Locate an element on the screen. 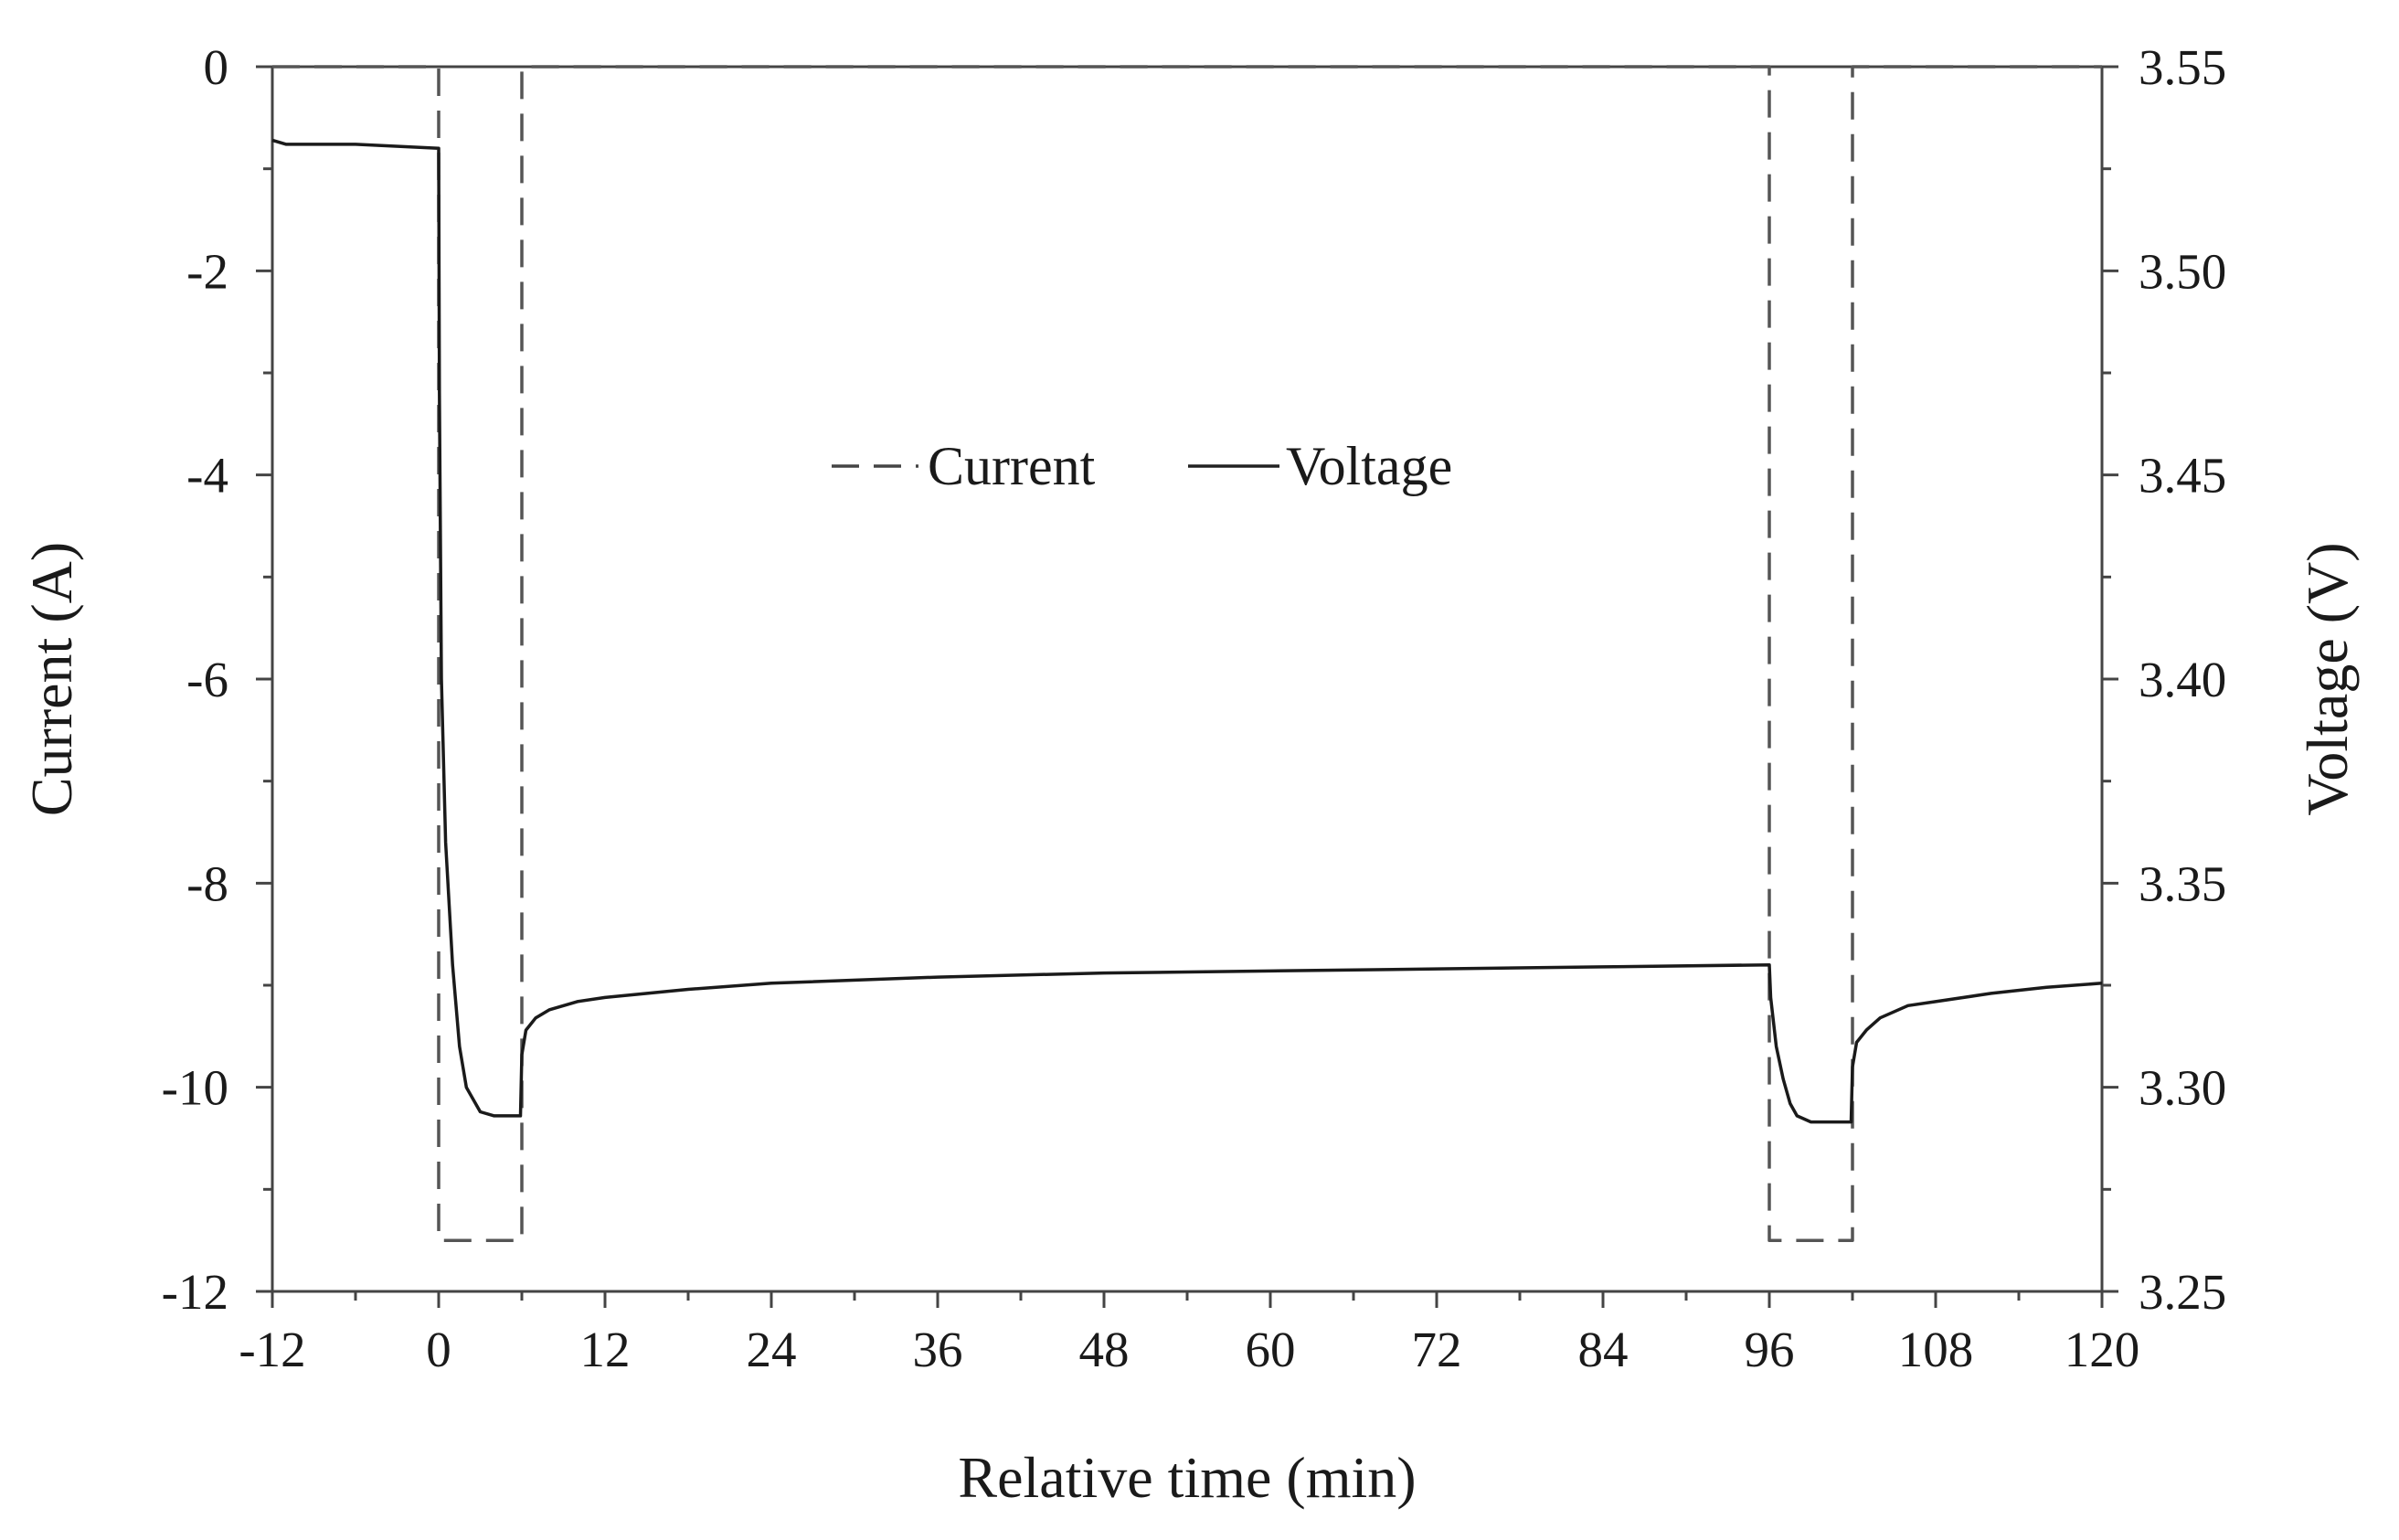  x-tick-label: 96 is located at coordinates (1770, 1349).